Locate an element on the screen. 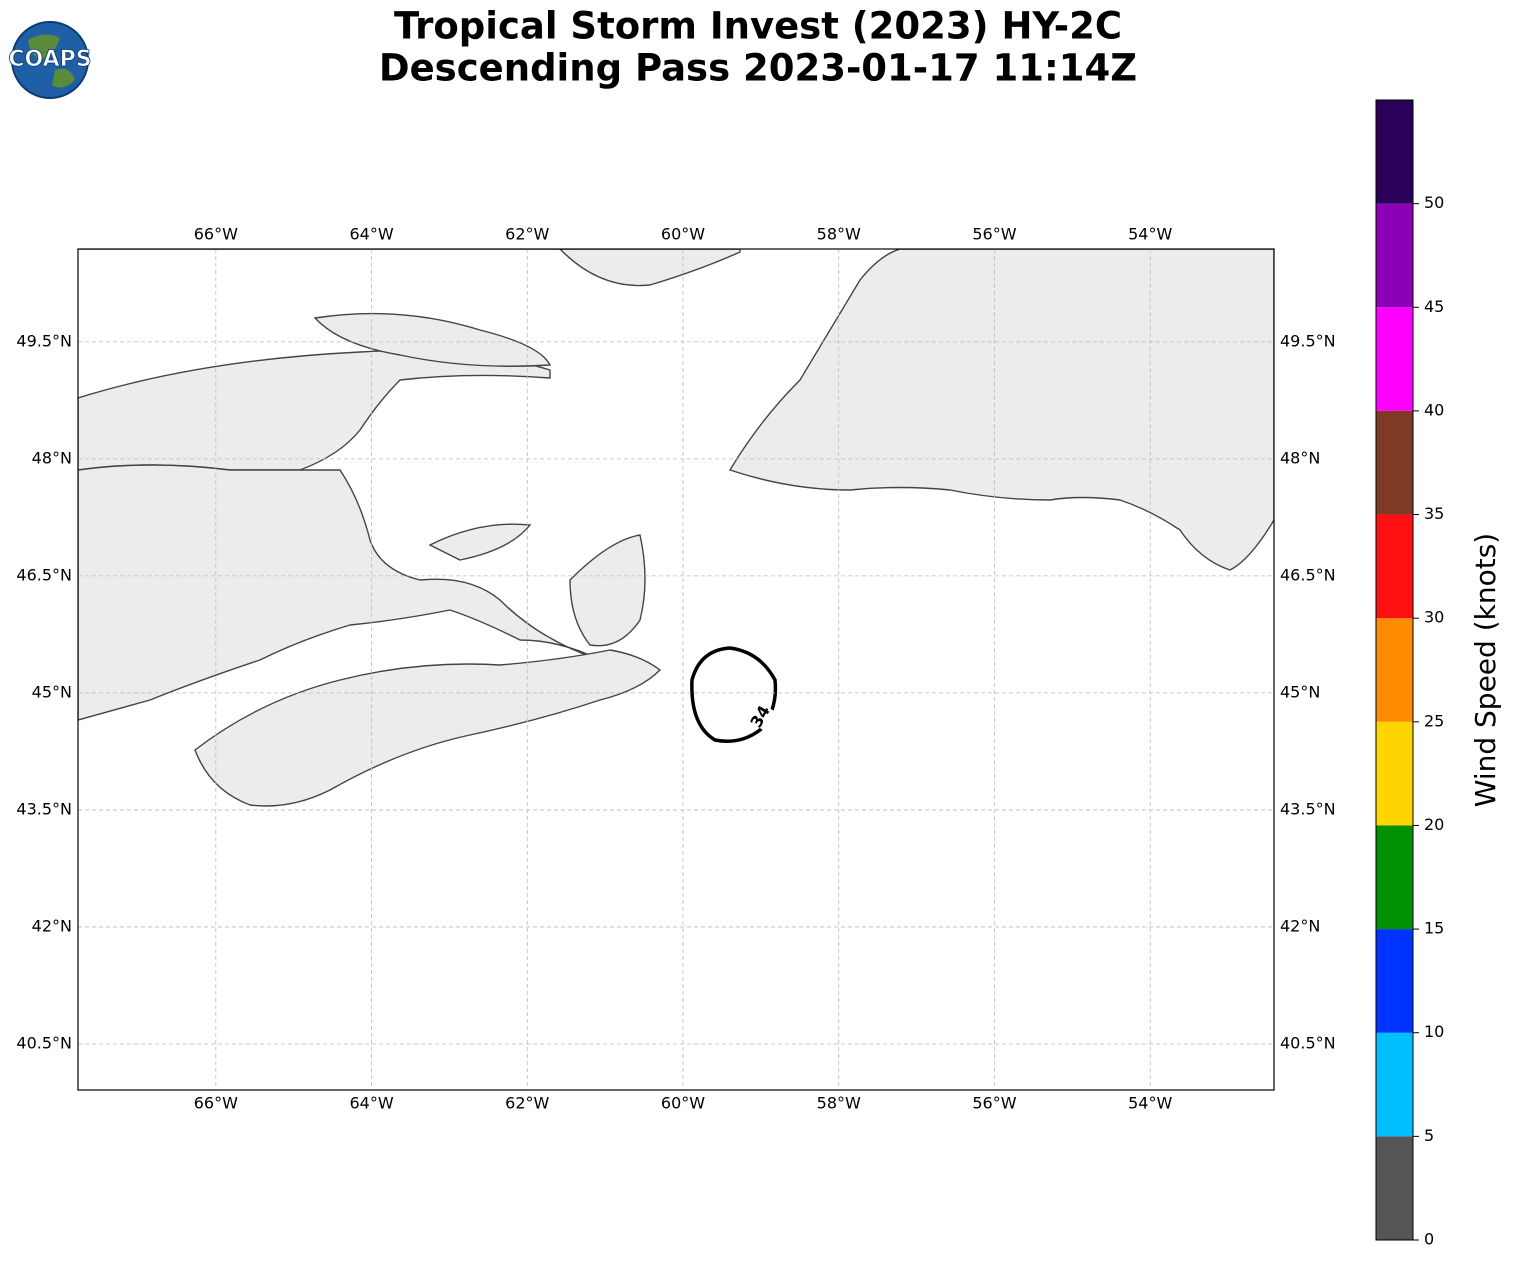 The image size is (1513, 1268). colorbar-tick-label: 45 is located at coordinates (1434, 306).